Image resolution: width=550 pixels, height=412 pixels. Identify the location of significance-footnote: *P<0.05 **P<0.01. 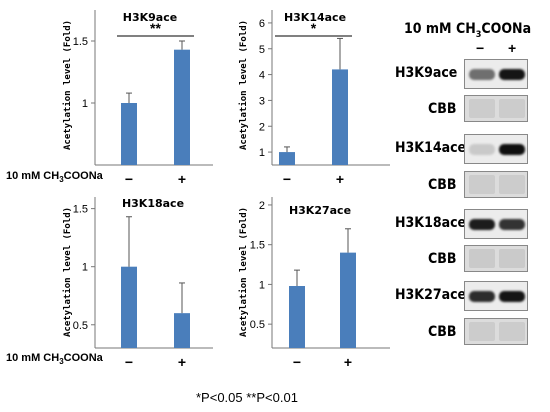
(247, 397).